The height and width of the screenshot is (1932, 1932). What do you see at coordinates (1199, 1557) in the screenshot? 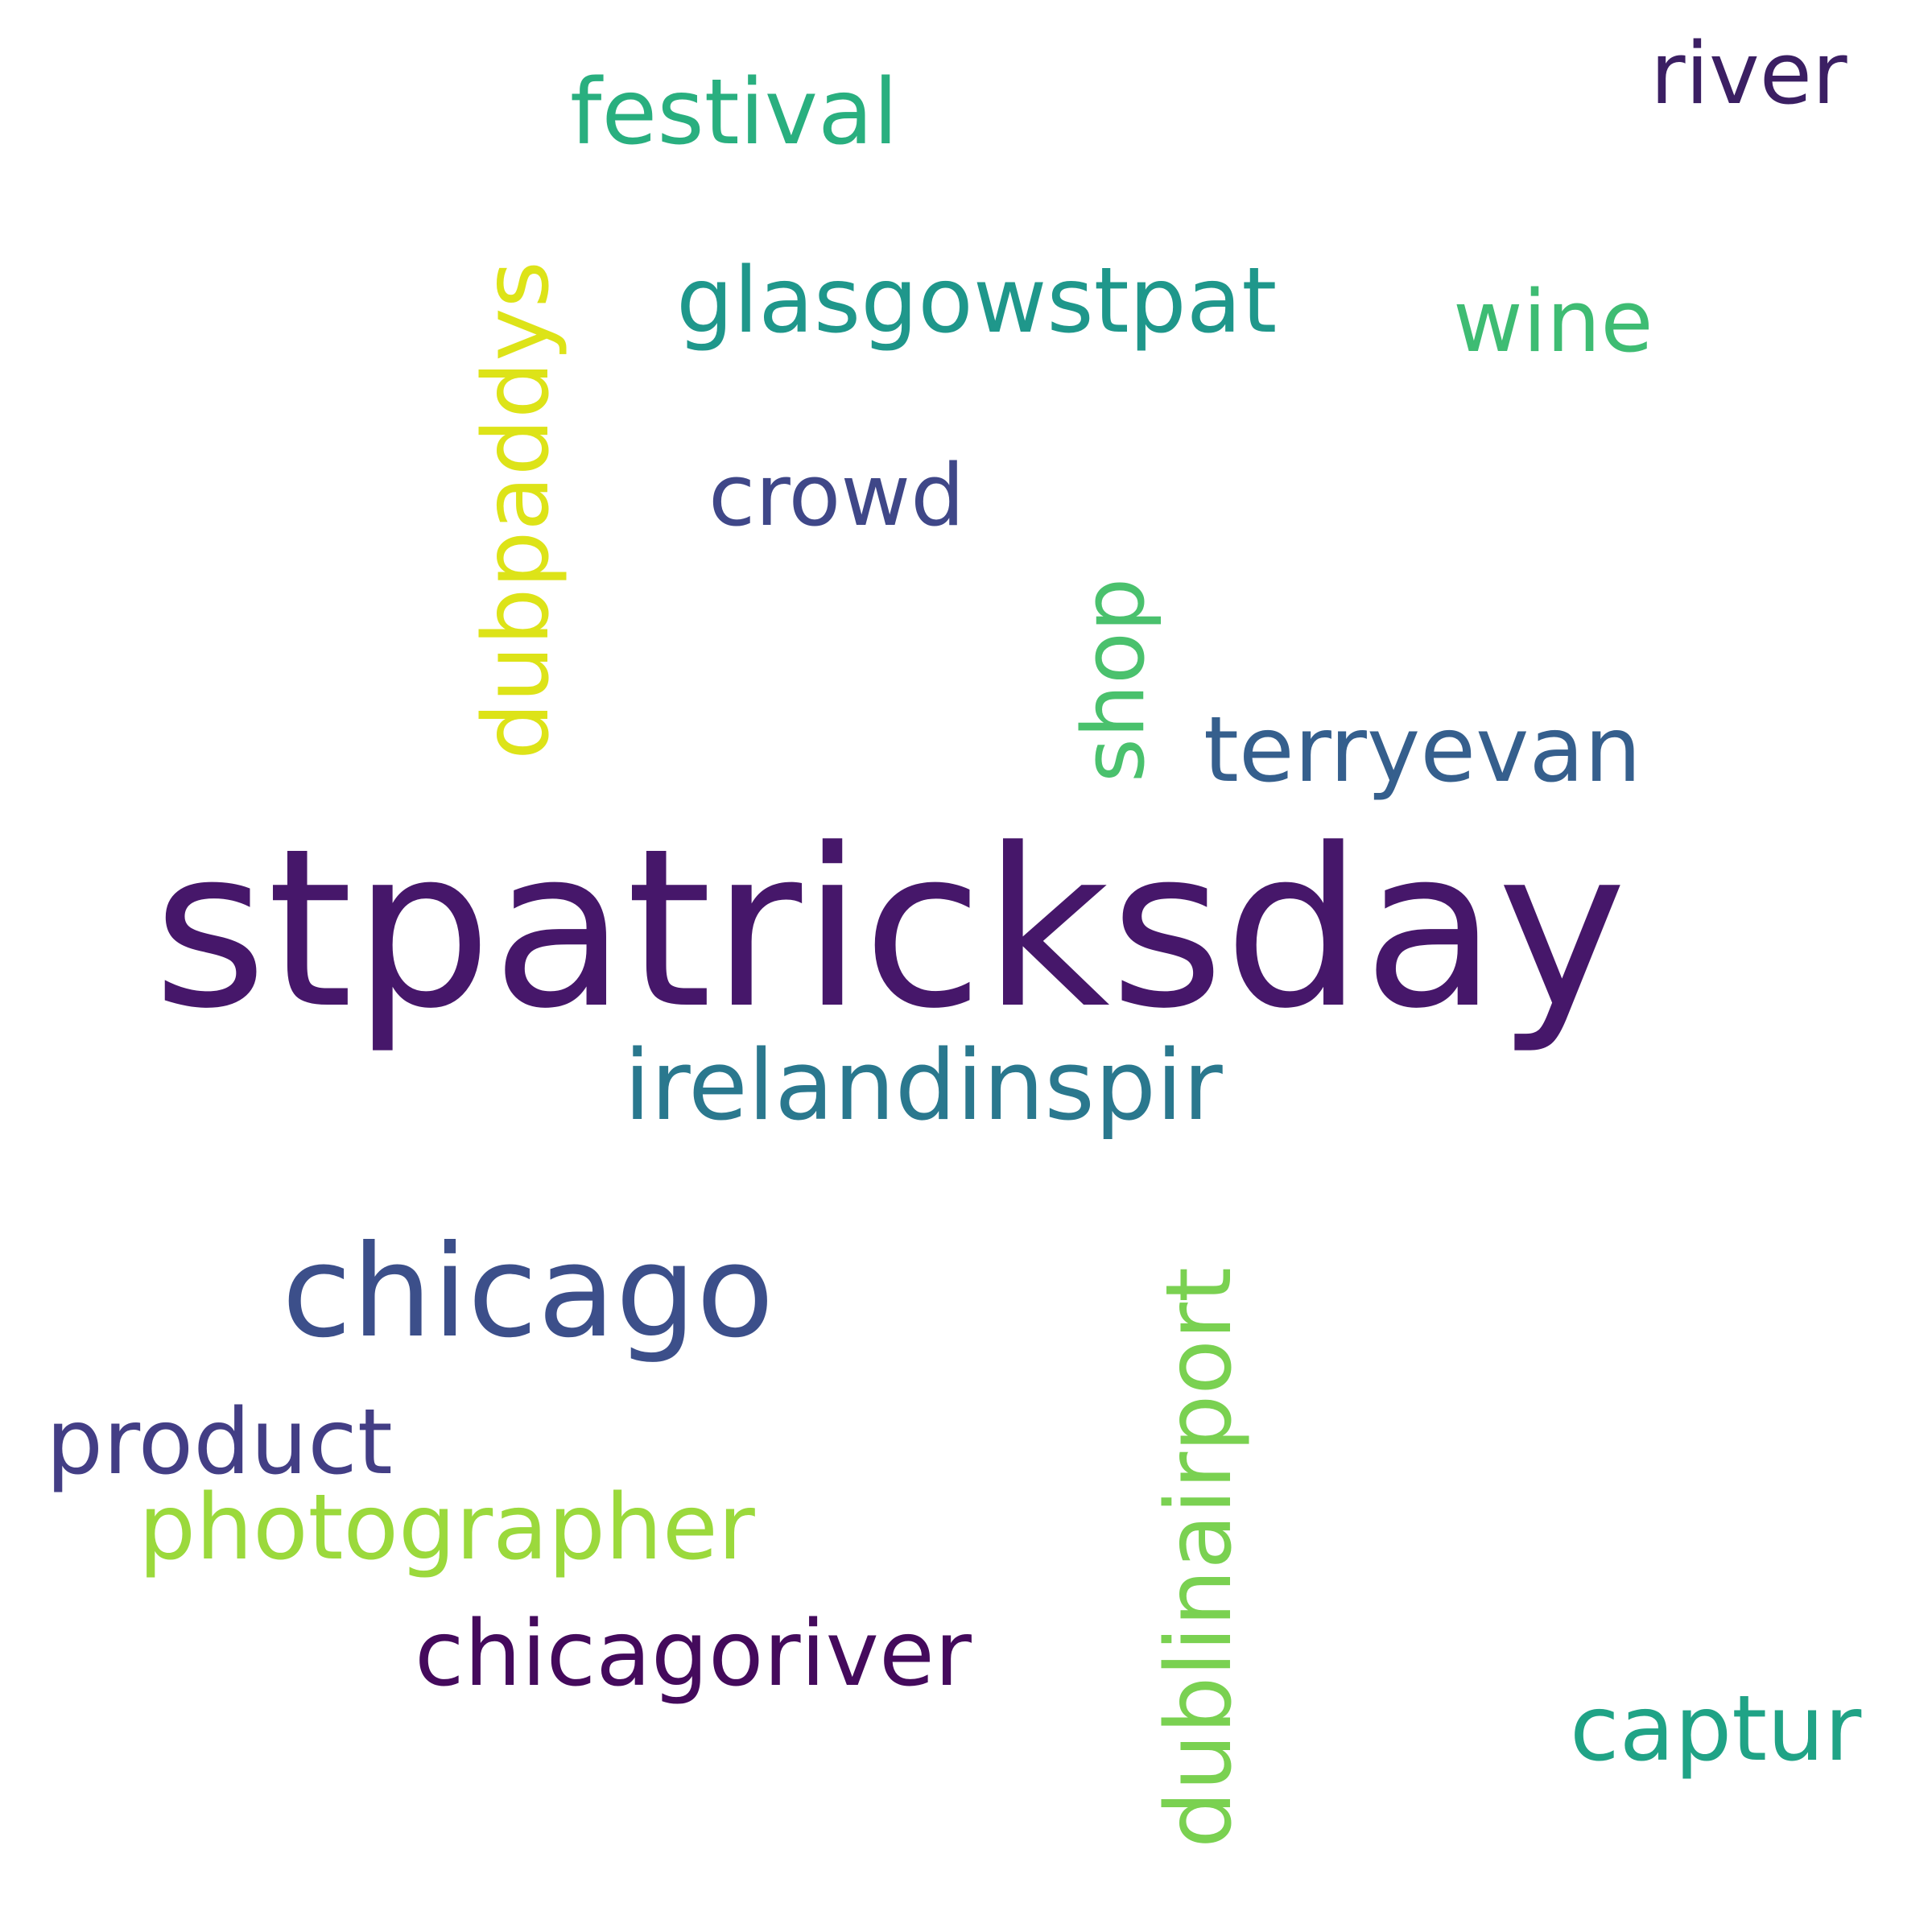
I see `word-dublinairport: dublinairport` at bounding box center [1199, 1557].